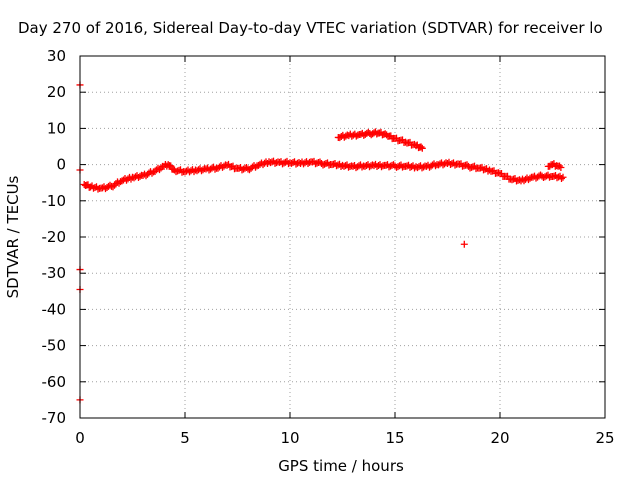 The width and height of the screenshot is (640, 480). I want to click on x-tick-label: 25, so click(604, 438).